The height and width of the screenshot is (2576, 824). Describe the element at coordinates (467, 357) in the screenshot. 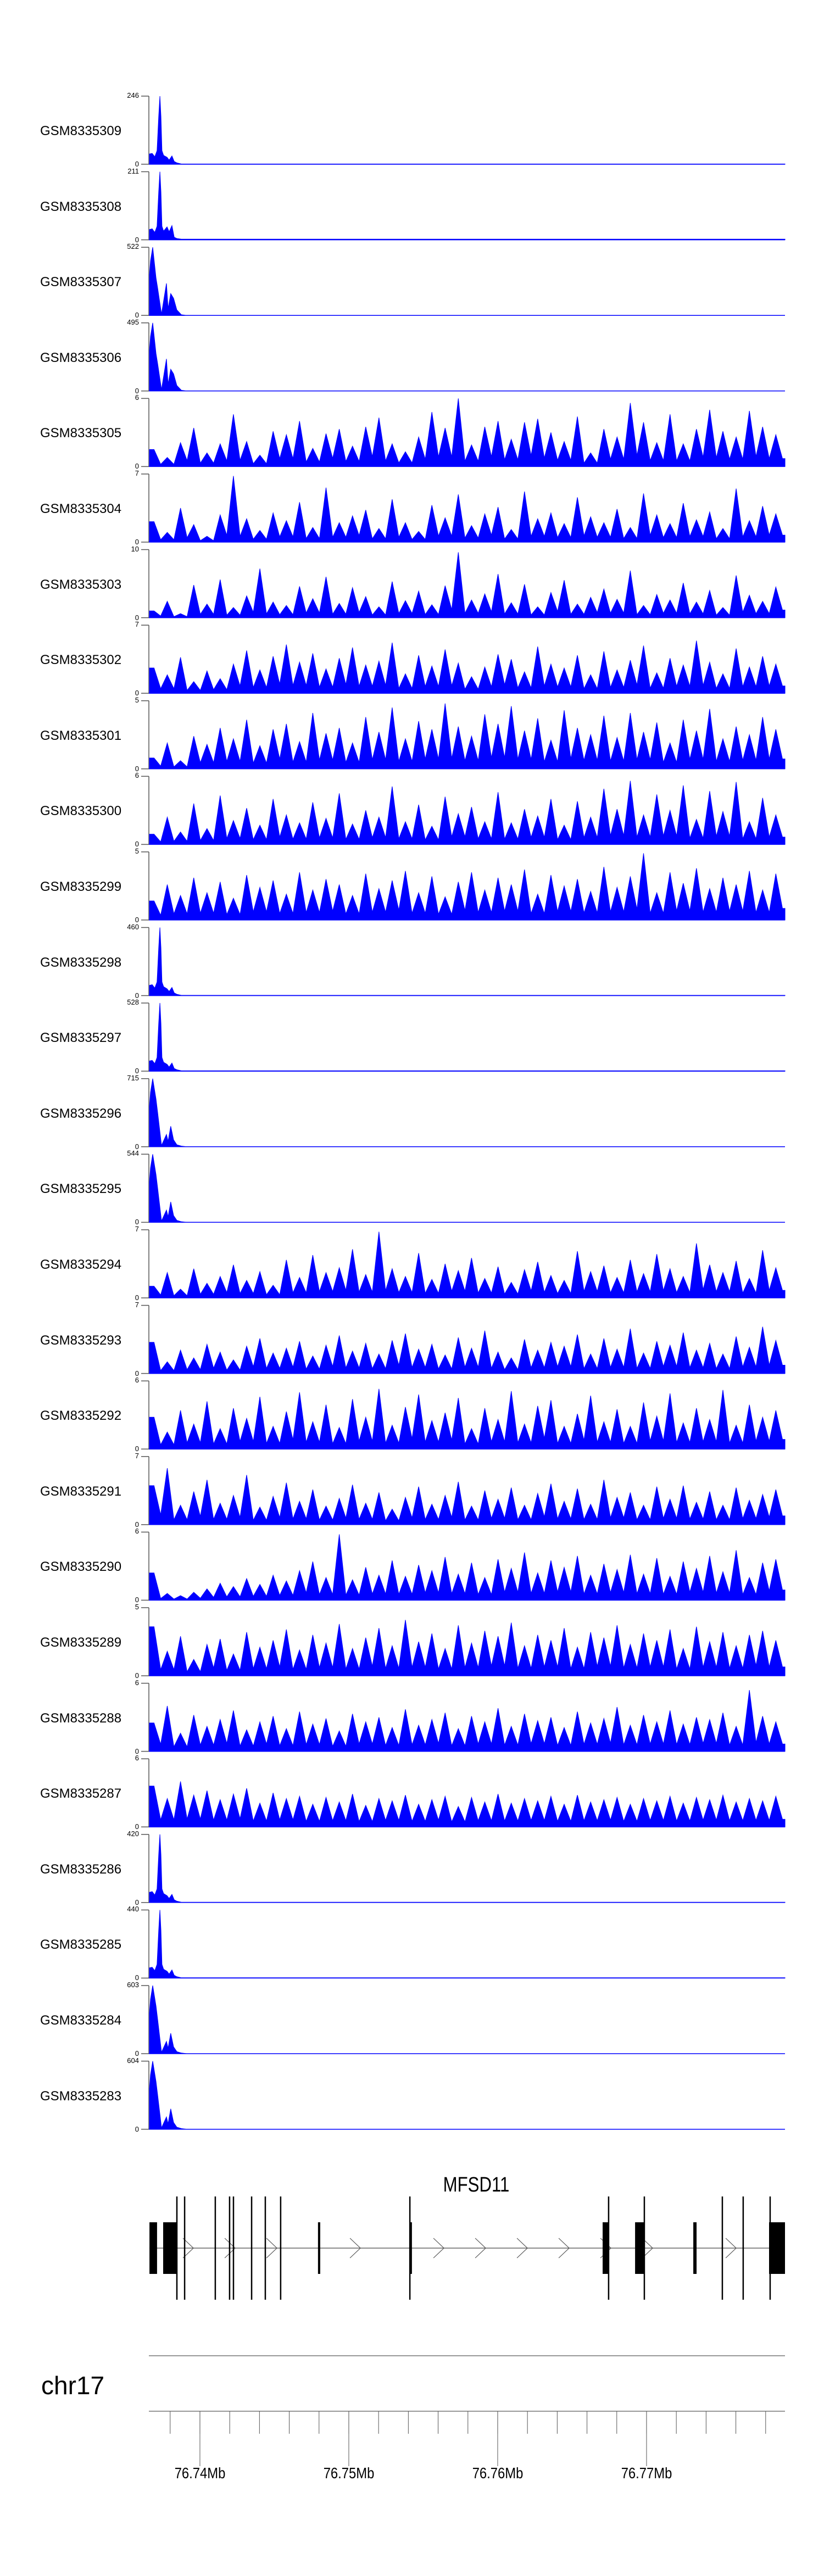

I see `signal-area-GSM8335306` at that location.